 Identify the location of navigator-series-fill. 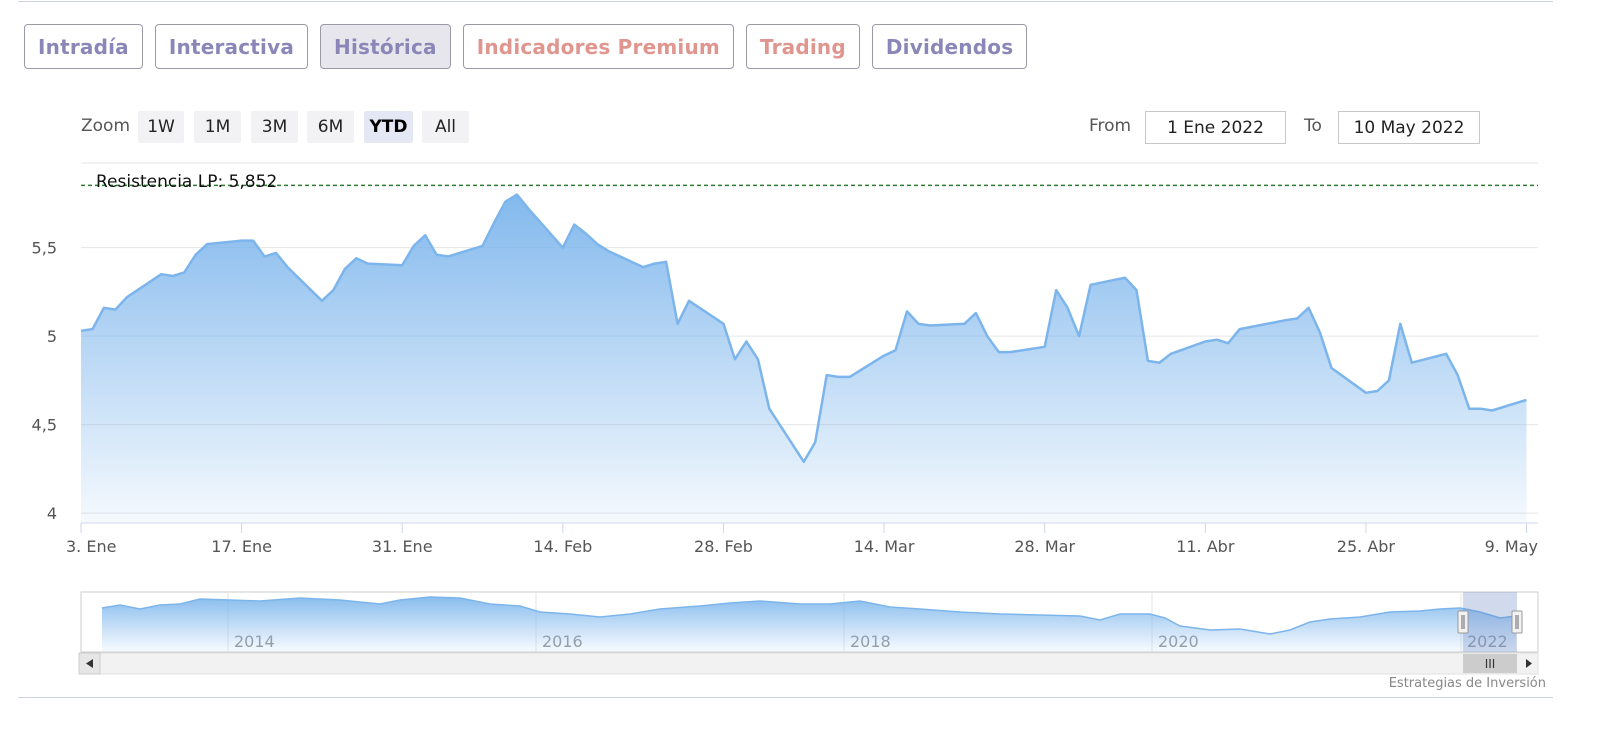
(809, 624).